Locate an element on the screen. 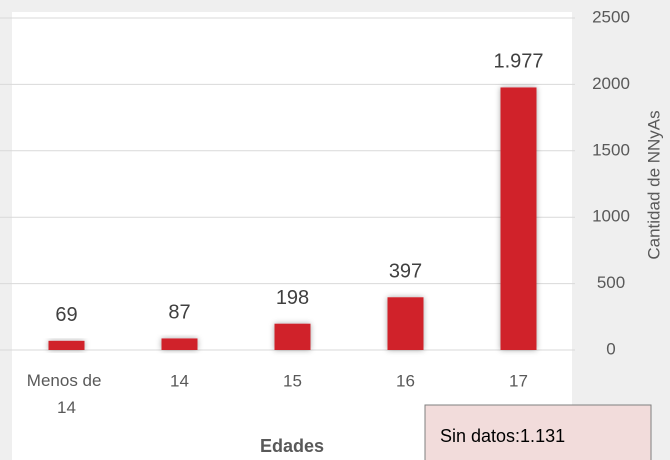 The width and height of the screenshot is (670, 460). y-tick-label: 1500 is located at coordinates (611, 149).